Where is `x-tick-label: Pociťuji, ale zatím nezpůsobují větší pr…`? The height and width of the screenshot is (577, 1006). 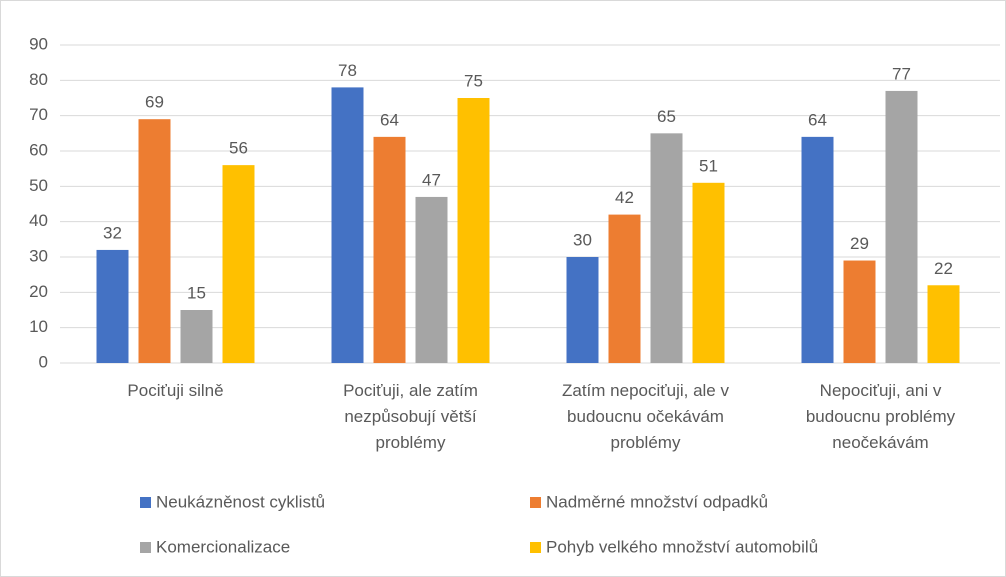 x-tick-label: Pociťuji, ale zatím nezpůsobují větší pr… is located at coordinates (410, 416).